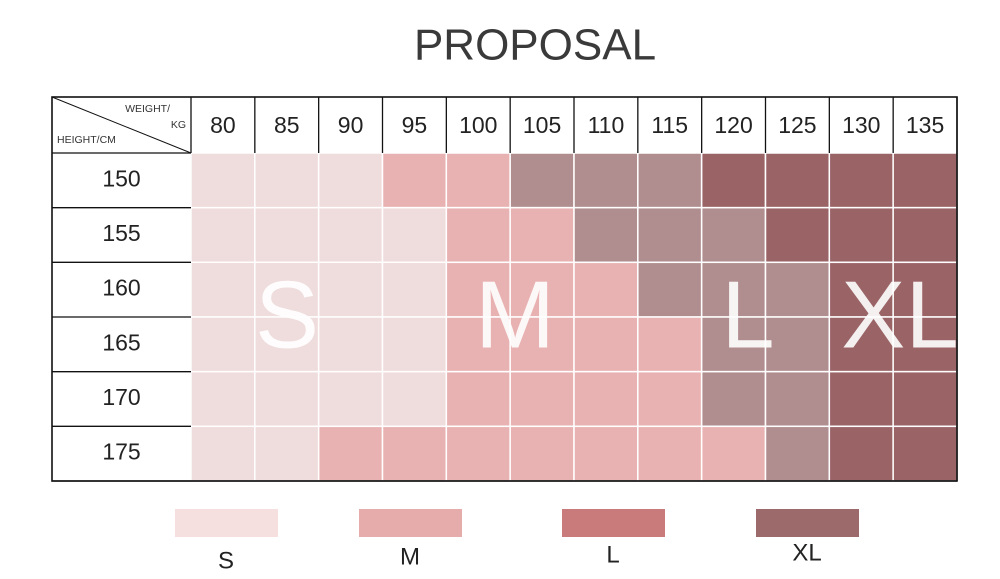 The height and width of the screenshot is (579, 1000). What do you see at coordinates (797, 125) in the screenshot?
I see `weight-label: 125` at bounding box center [797, 125].